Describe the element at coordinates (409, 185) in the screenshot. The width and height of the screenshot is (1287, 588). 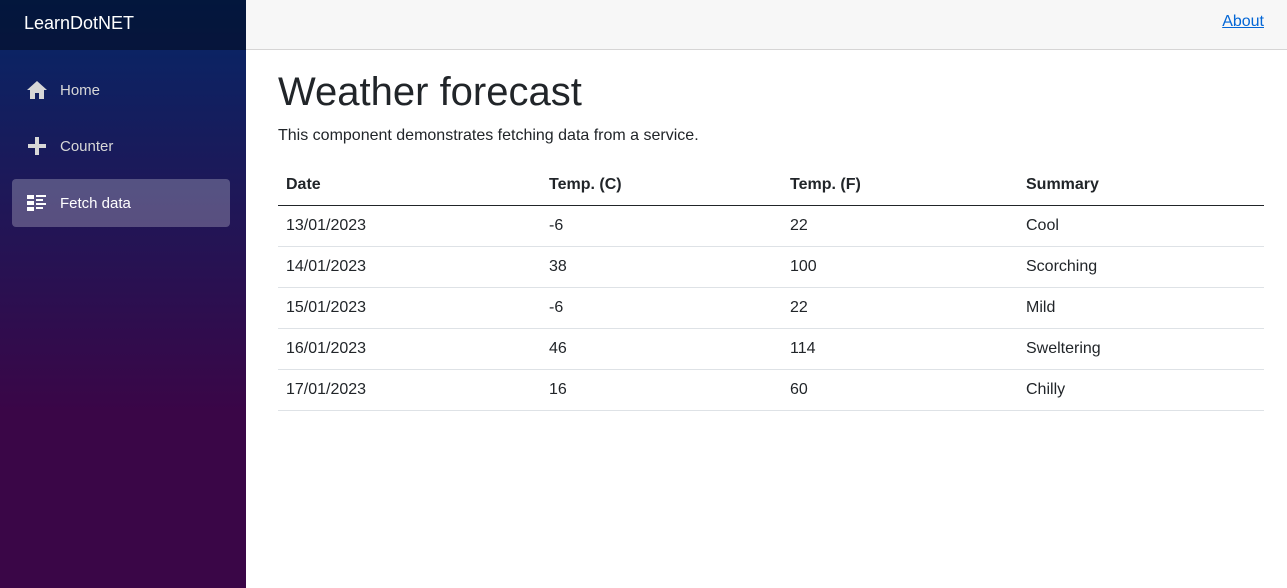
I see `column-header: Date` at that location.